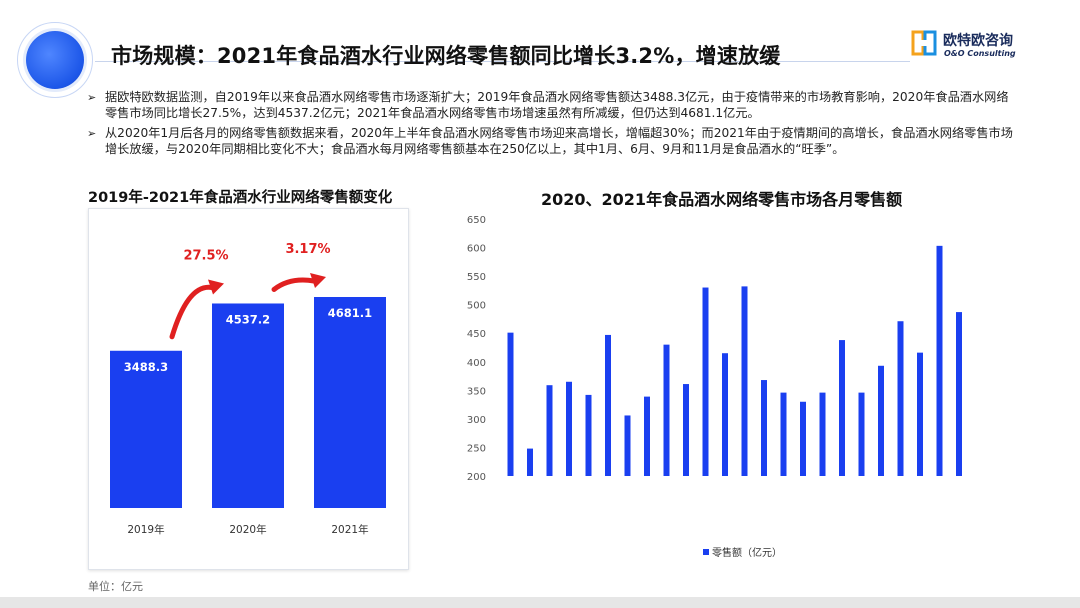 Image resolution: width=1080 pixels, height=608 pixels. I want to click on logo-text-en: O&O Consulting, so click(980, 53).